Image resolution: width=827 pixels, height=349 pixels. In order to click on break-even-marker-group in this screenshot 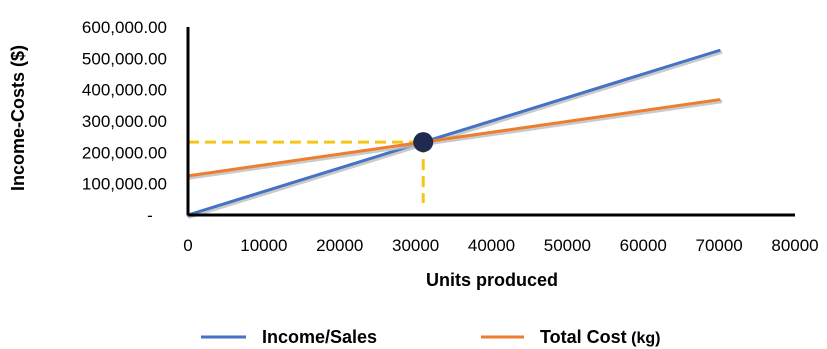, I will do `click(423, 142)`.